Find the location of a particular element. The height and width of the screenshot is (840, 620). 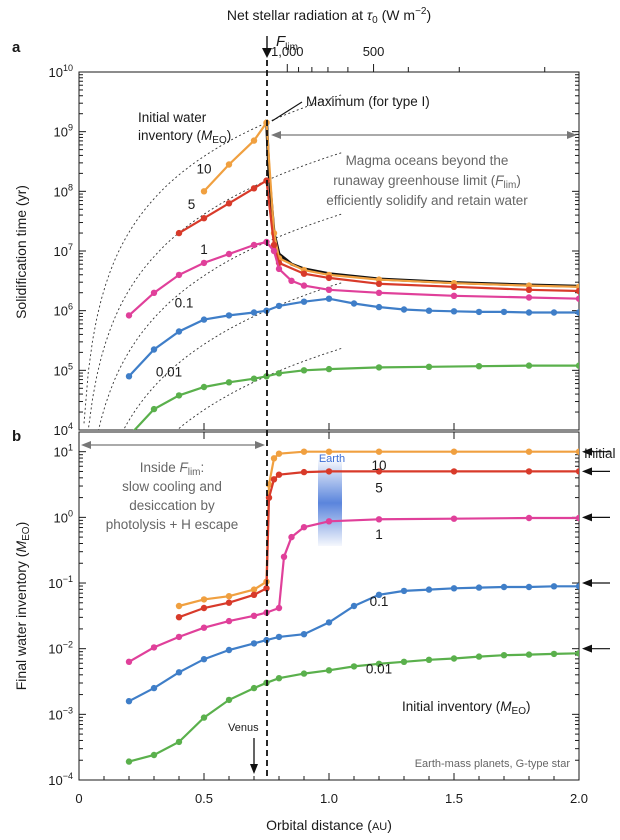

magma-text-line3: efficiently solidify and retain water is located at coordinates (427, 200).